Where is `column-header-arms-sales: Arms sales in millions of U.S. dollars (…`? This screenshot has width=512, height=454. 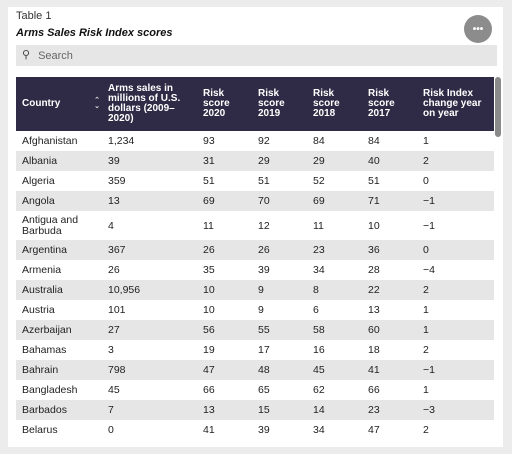 column-header-arms-sales: Arms sales in millions of U.S. dollars (… is located at coordinates (144, 103).